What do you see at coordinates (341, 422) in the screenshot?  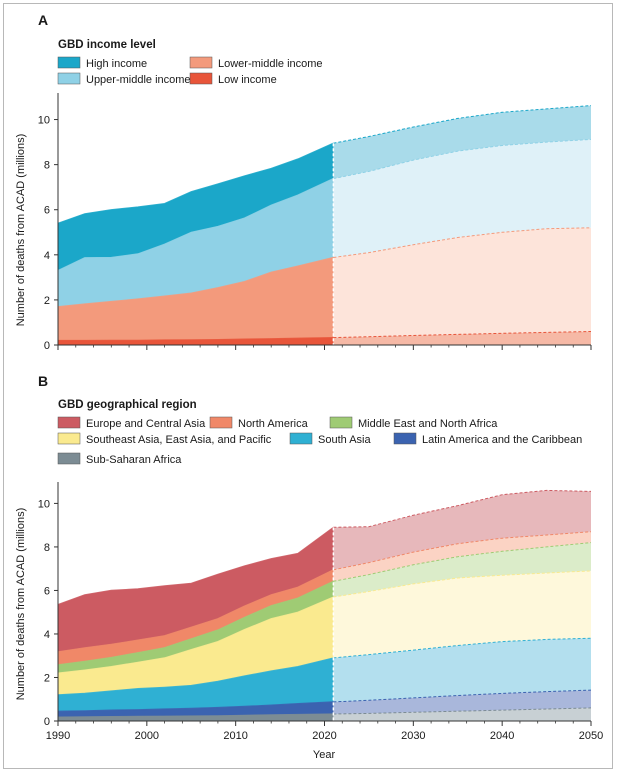 I see `panel-b-legend-swatch-middle-east-and-north-africa` at bounding box center [341, 422].